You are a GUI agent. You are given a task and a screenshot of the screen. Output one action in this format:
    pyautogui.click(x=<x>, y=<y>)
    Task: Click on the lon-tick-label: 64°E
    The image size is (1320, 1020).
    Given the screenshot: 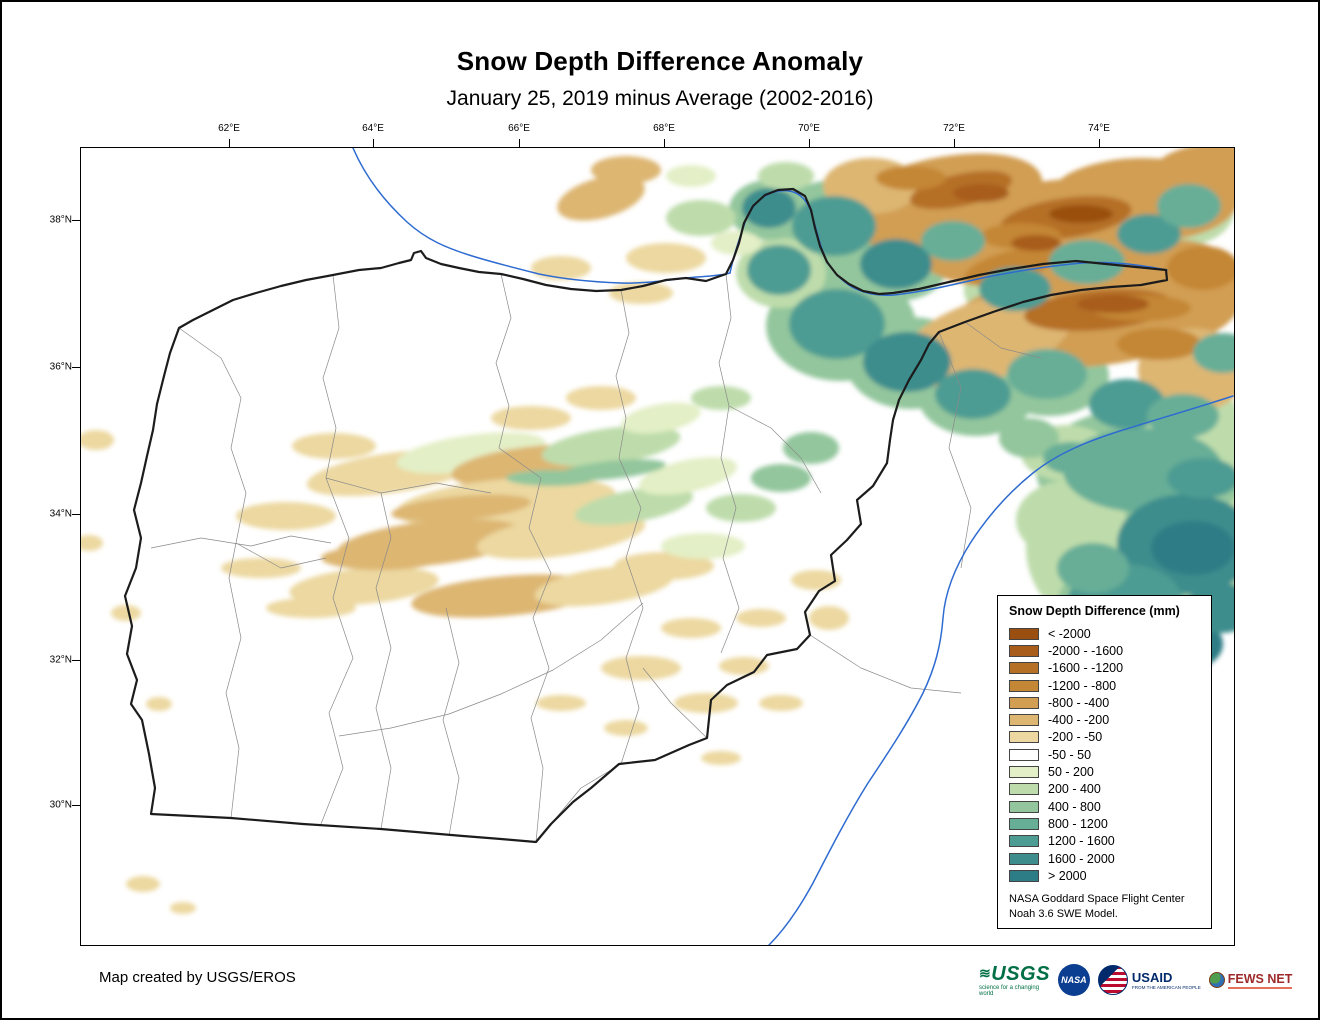 What is the action you would take?
    pyautogui.click(x=373, y=128)
    